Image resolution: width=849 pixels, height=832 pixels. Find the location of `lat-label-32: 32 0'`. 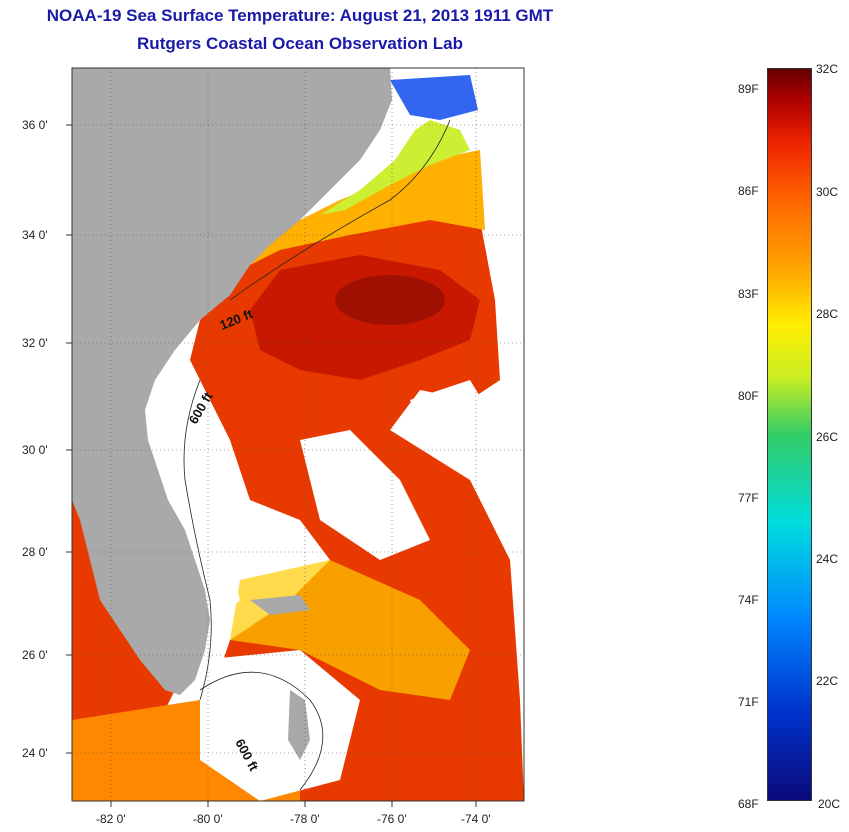

lat-label-32: 32 0' is located at coordinates (35, 343).